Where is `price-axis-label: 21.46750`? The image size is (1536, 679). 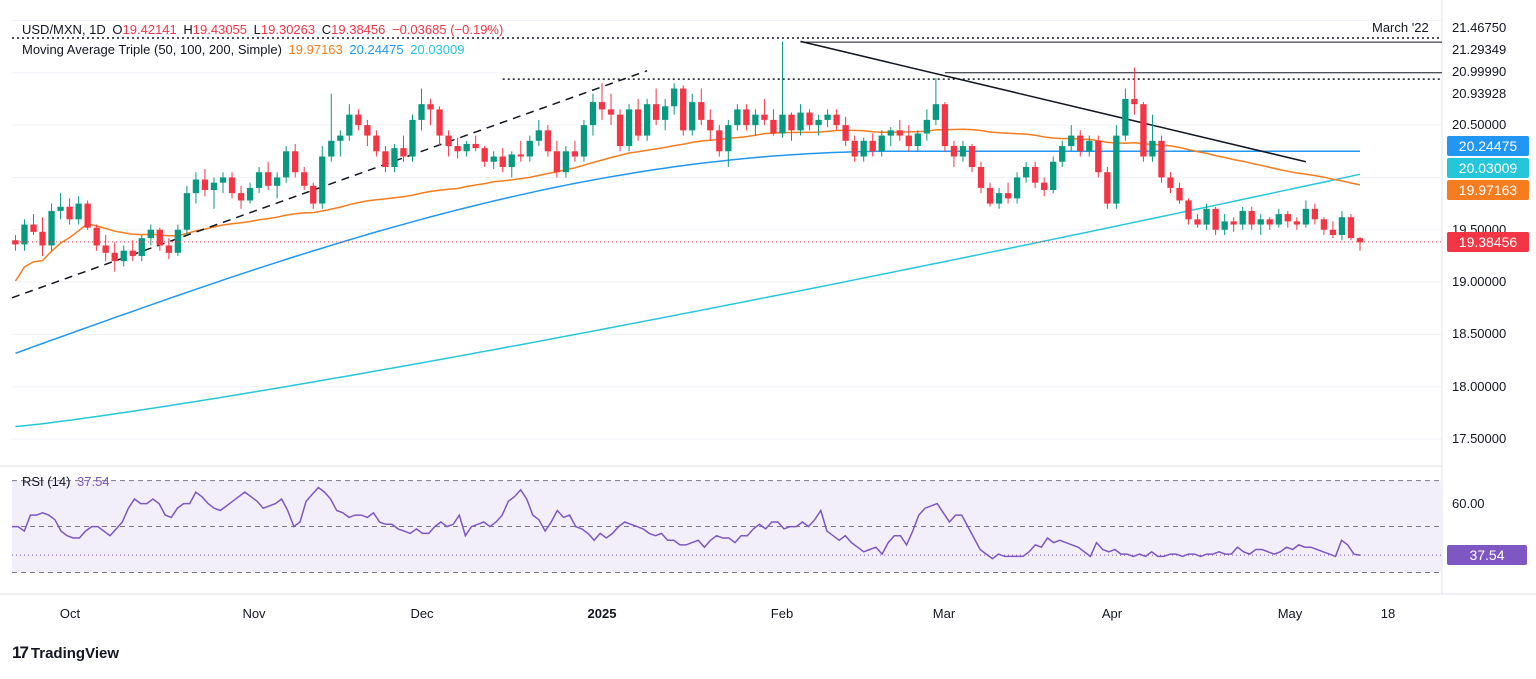
price-axis-label: 21.46750 is located at coordinates (1479, 27).